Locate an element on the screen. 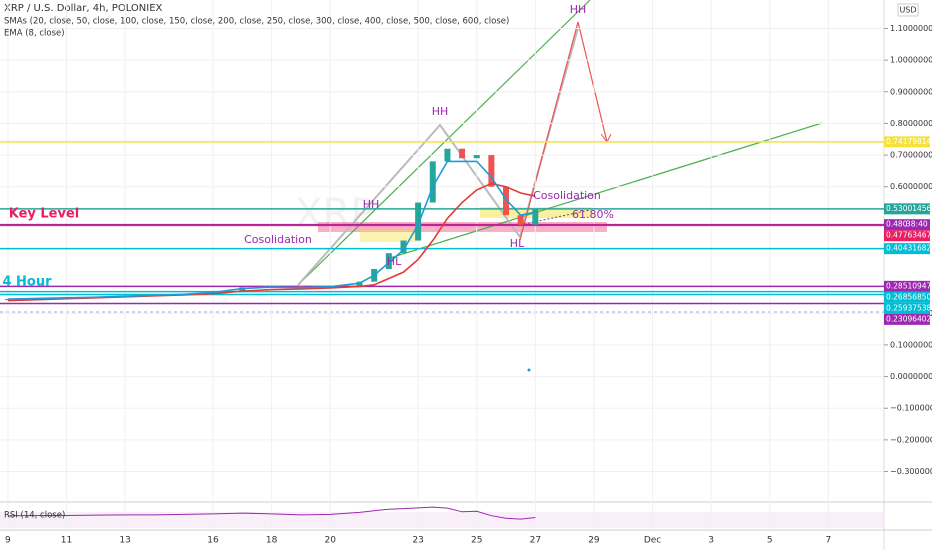 The image size is (932, 550). price-label: 0.25937538 is located at coordinates (909, 307).